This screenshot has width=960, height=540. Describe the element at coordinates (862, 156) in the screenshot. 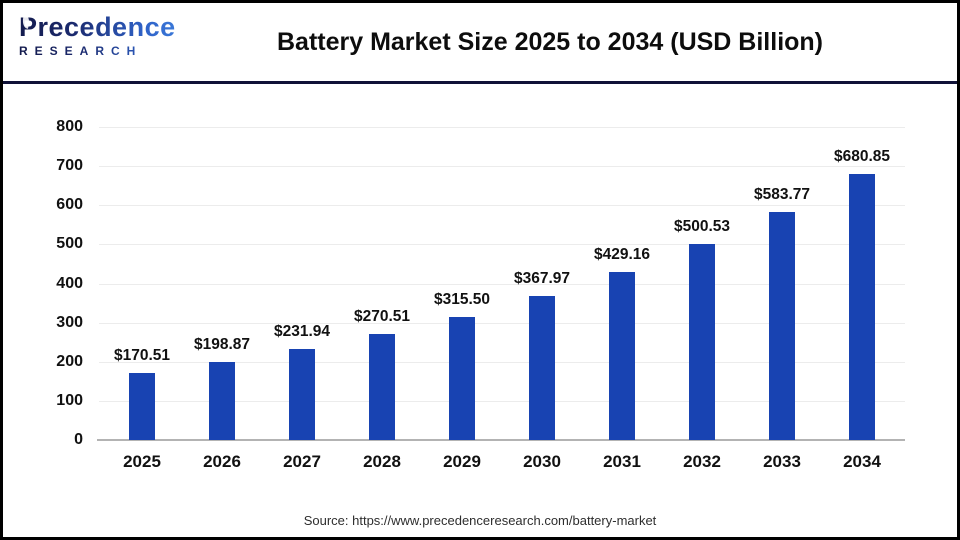

I see `bar-value-label: $680.85` at that location.